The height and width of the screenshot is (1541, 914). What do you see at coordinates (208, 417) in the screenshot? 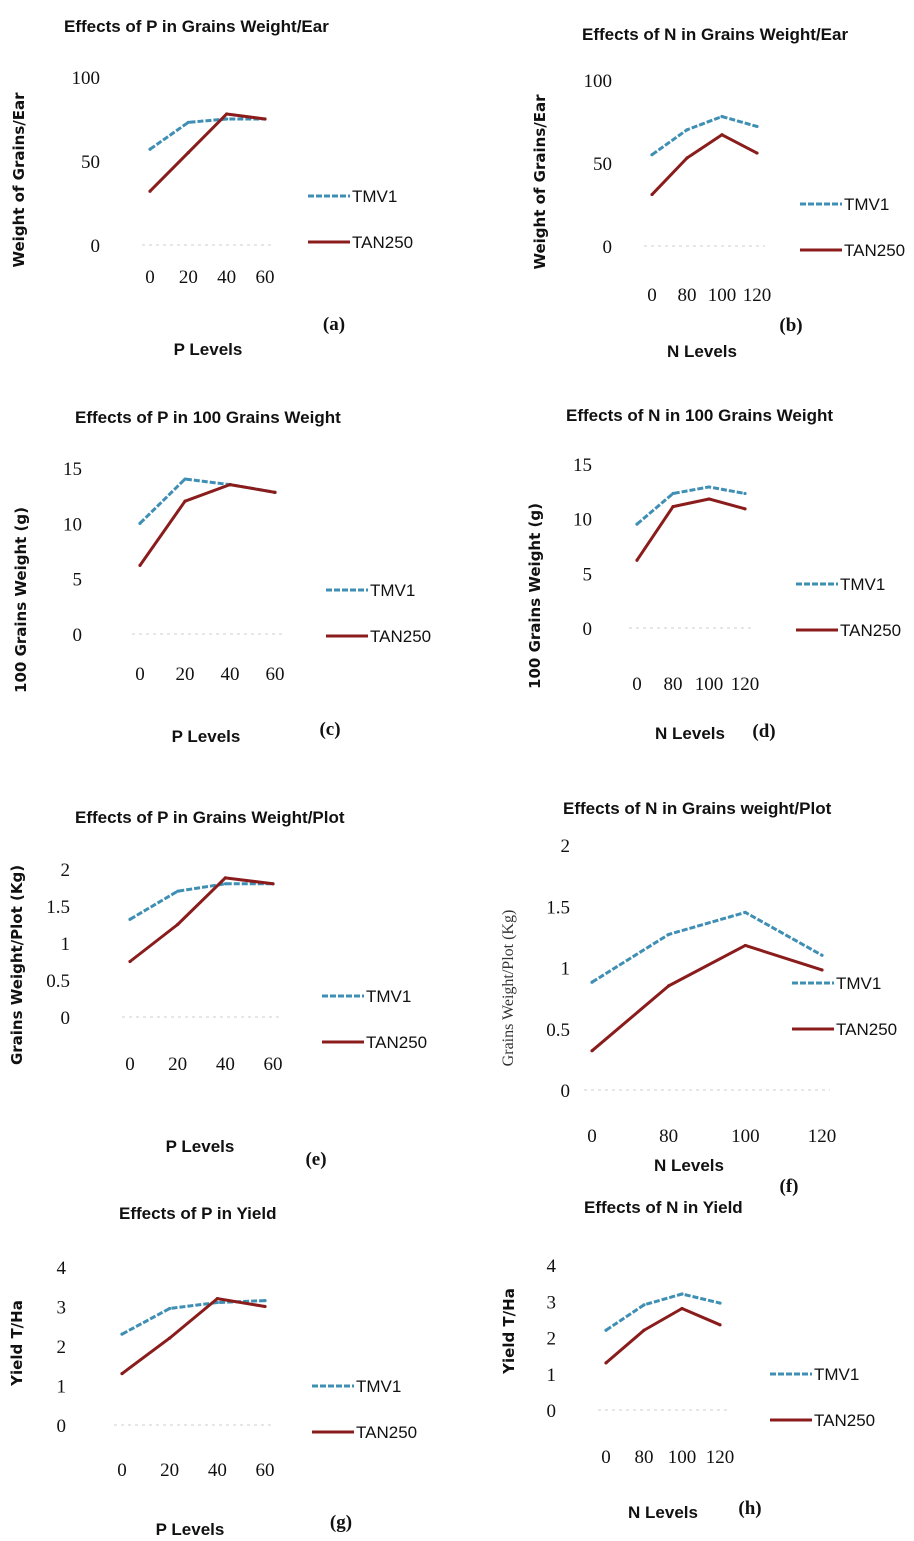
I see `chart-title: Effects of P in 100 Grains Weight` at bounding box center [208, 417].